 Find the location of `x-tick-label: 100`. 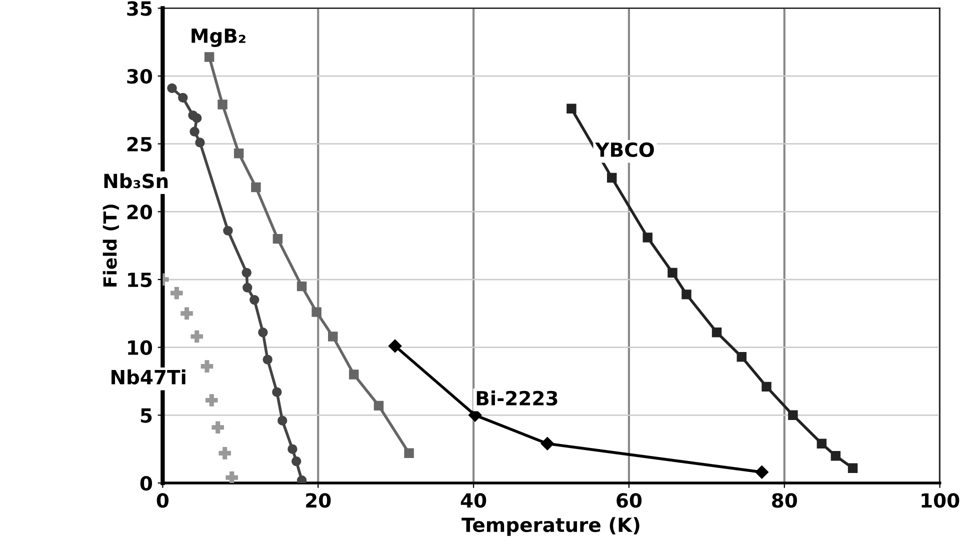

x-tick-label: 100 is located at coordinates (941, 500).